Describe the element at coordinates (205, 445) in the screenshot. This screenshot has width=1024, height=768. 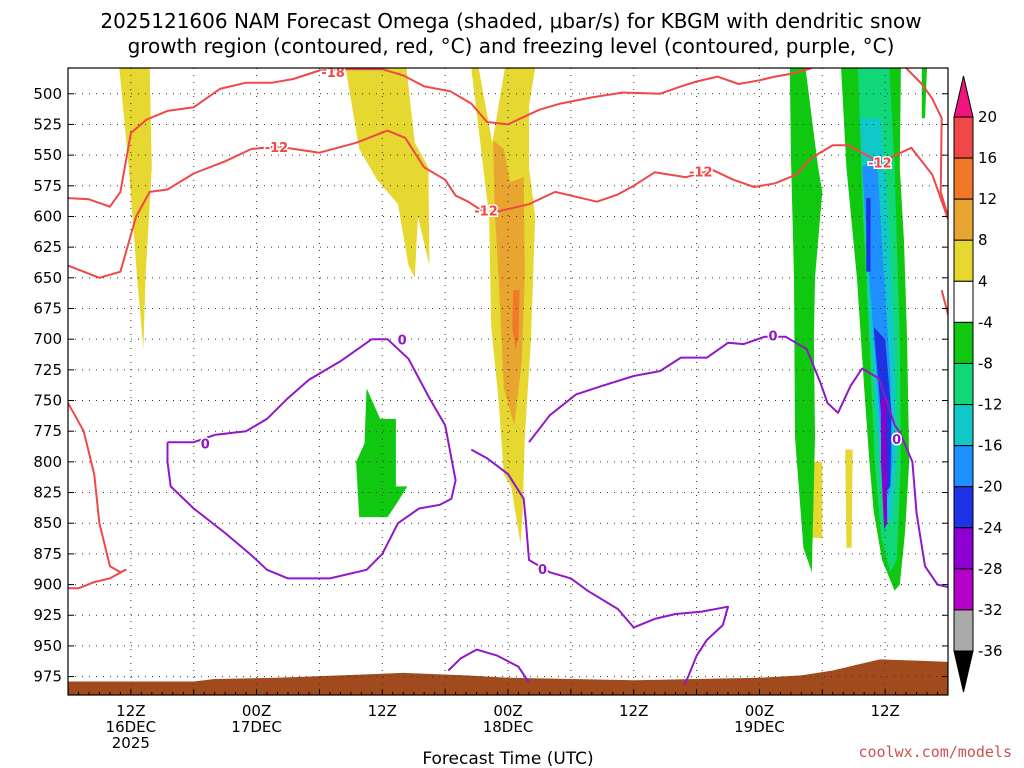
I see `contour-label-6: 0` at that location.